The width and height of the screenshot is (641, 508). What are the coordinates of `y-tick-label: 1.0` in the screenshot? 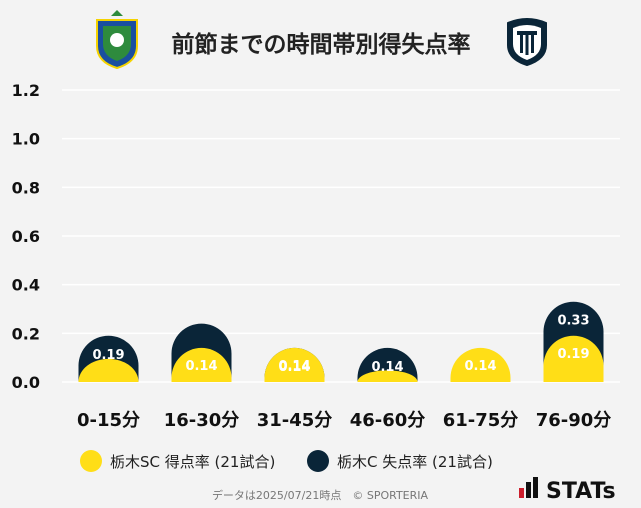 It's located at (26, 139).